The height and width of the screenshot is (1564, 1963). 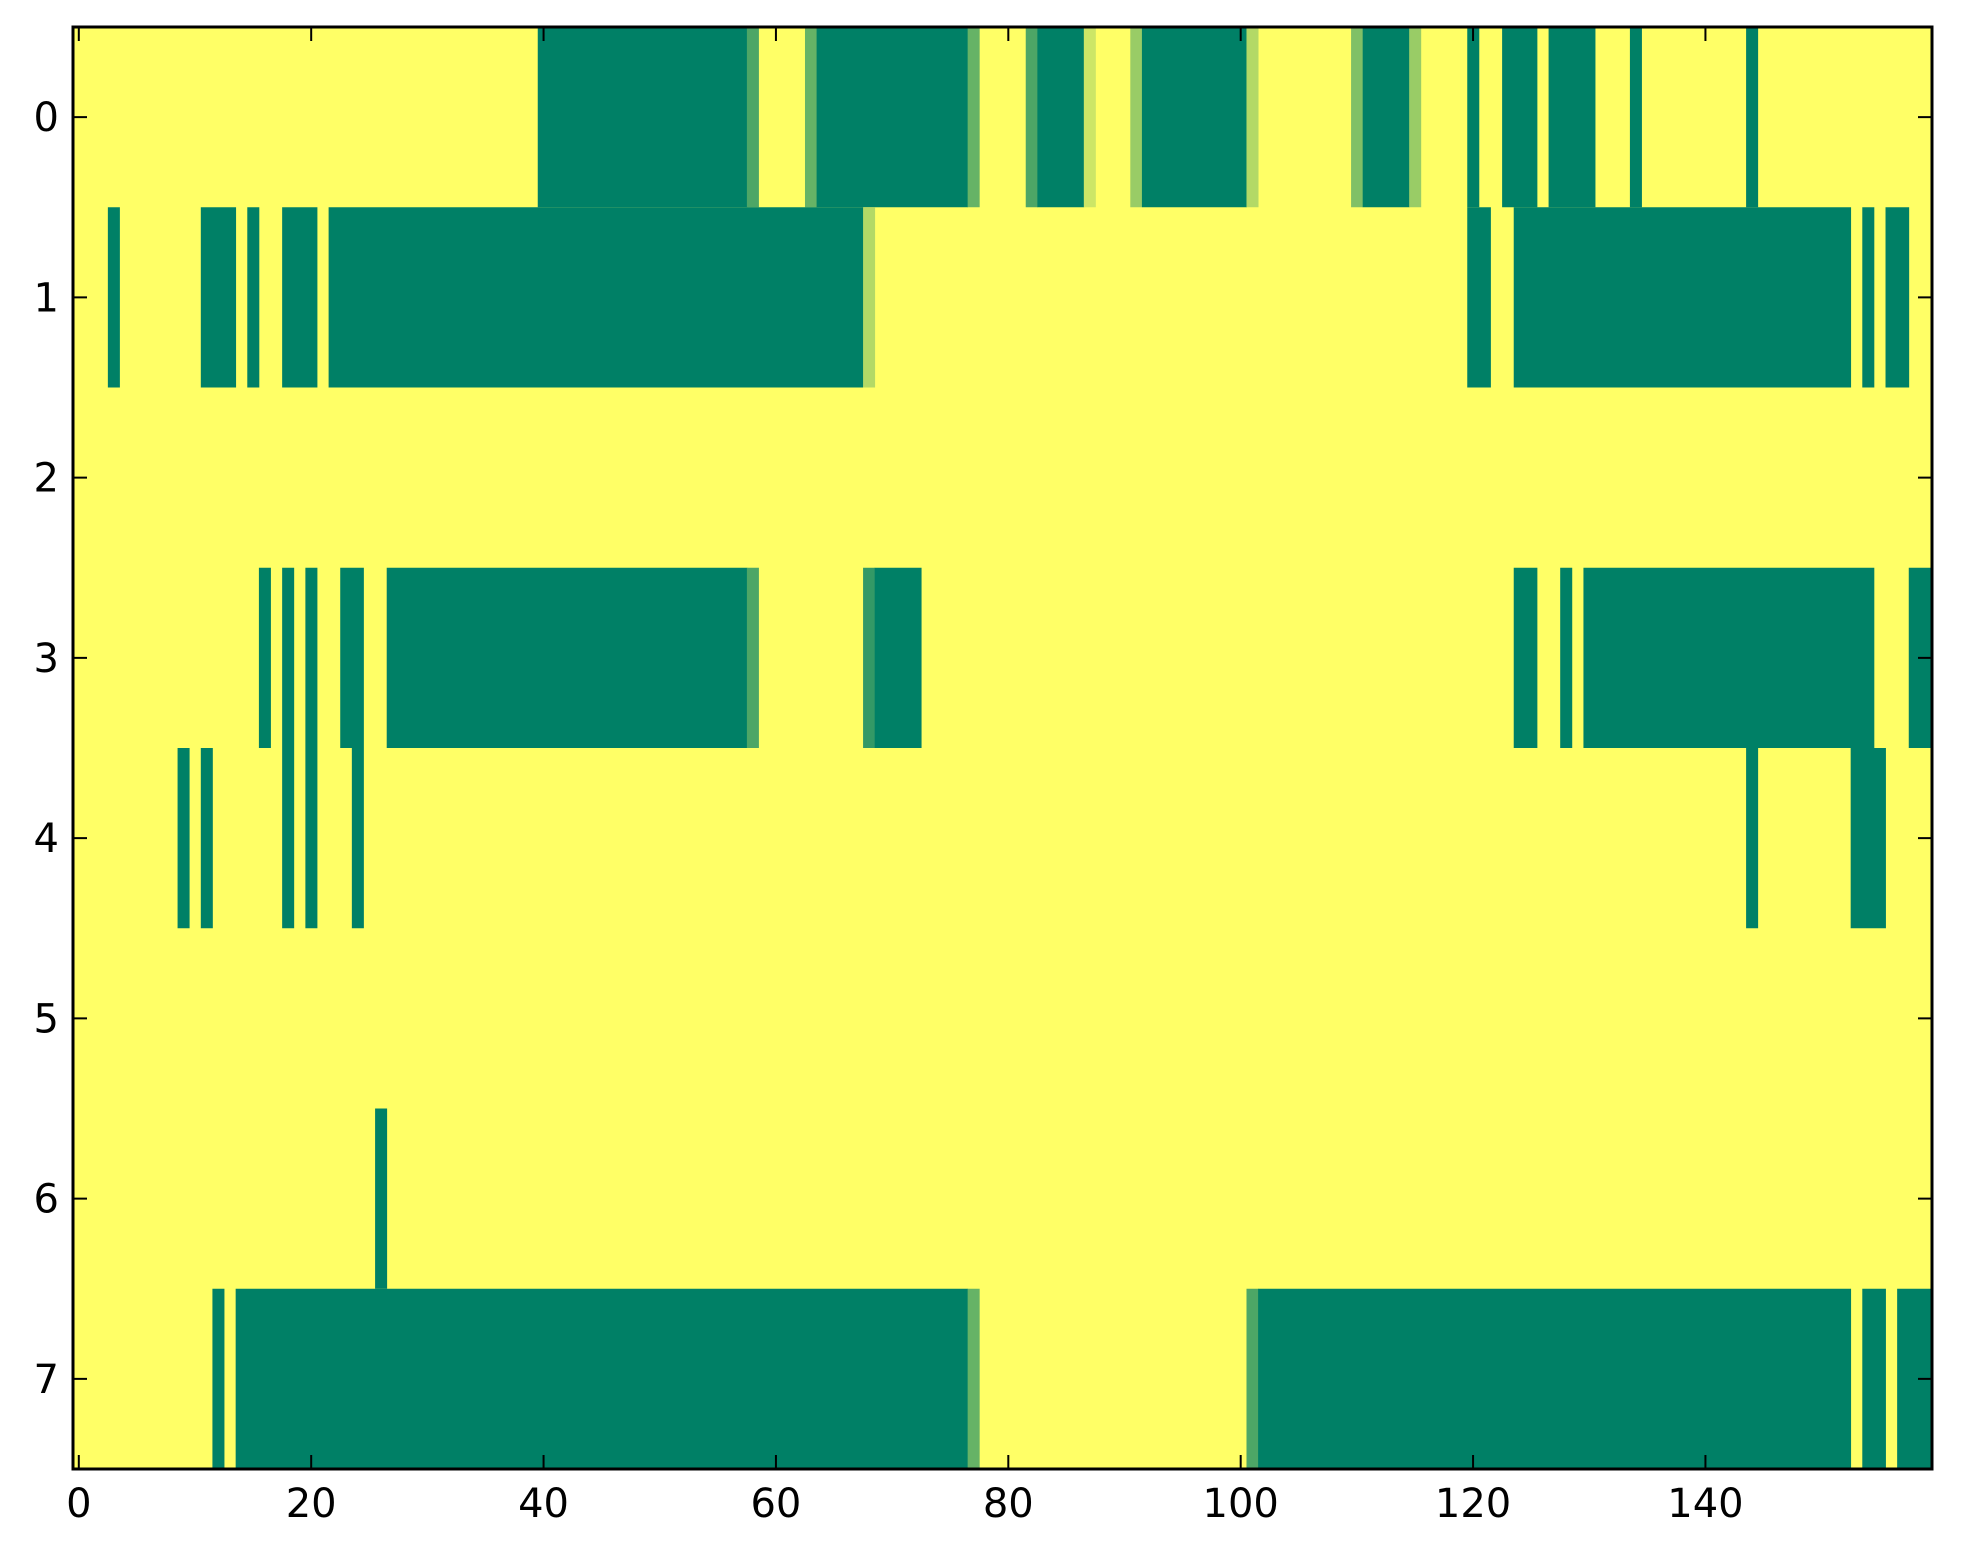 What do you see at coordinates (46, 298) in the screenshot?
I see `y-tick-label: 1` at bounding box center [46, 298].